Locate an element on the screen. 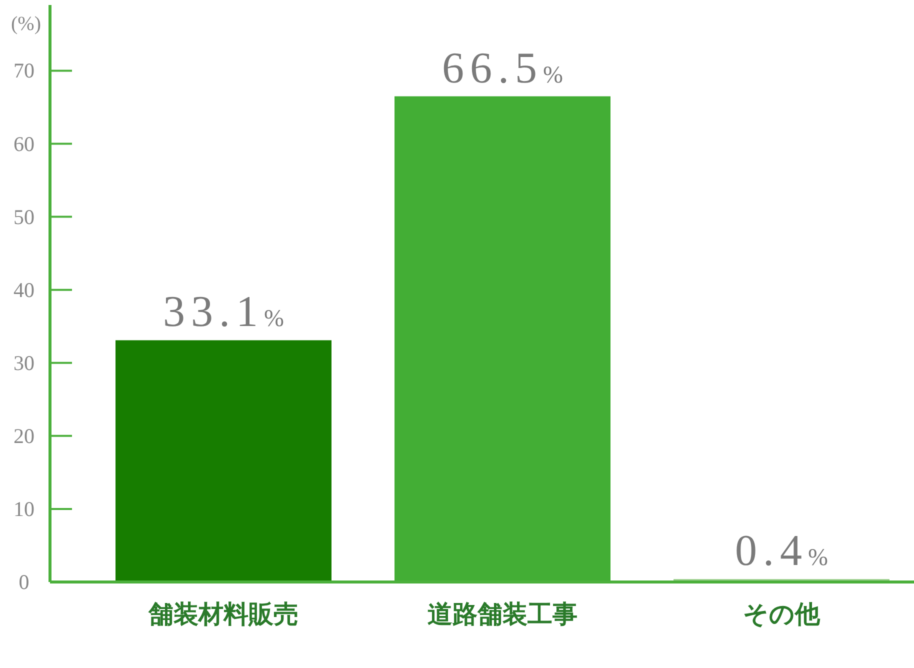 This screenshot has height=668, width=914. y-tick-label: 0 is located at coordinates (24, 582).